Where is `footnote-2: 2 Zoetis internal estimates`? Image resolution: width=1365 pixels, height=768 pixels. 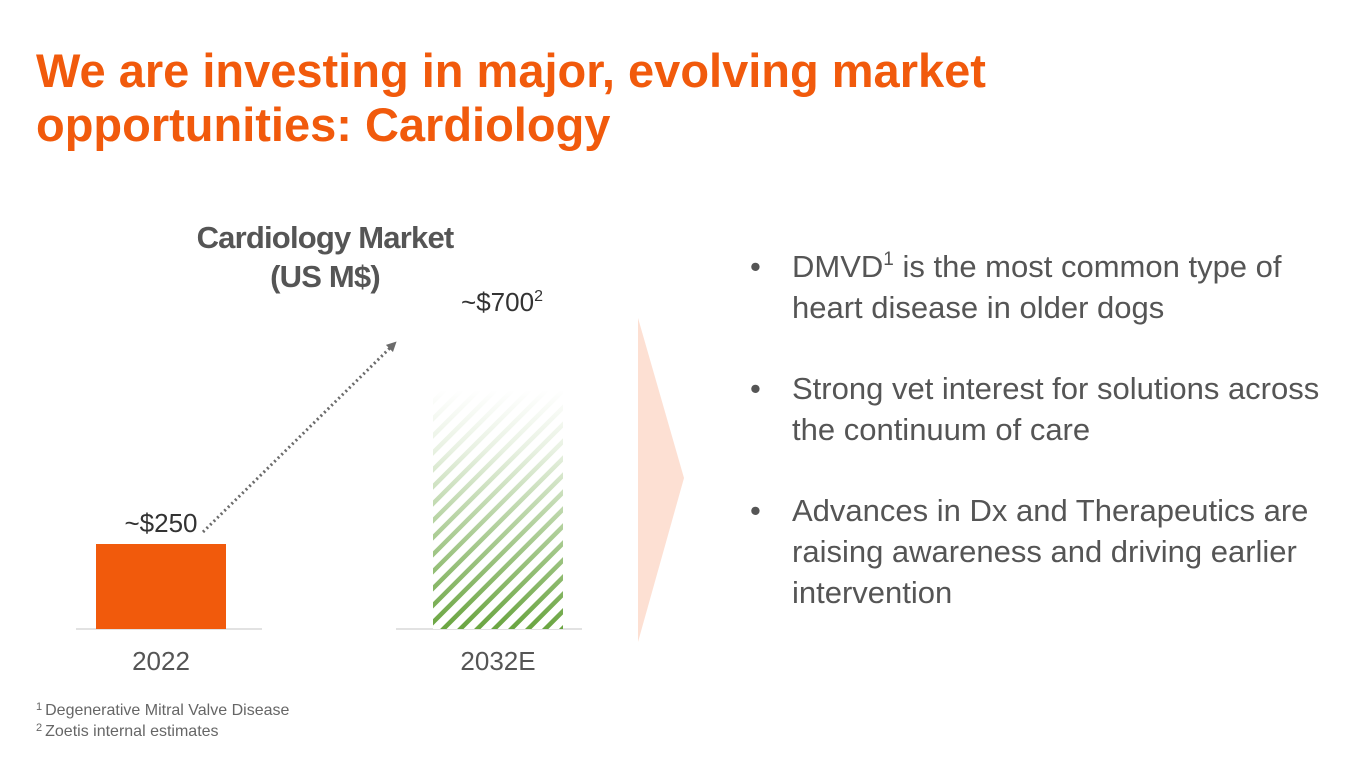 footnote-2: 2 Zoetis internal estimates is located at coordinates (162, 731).